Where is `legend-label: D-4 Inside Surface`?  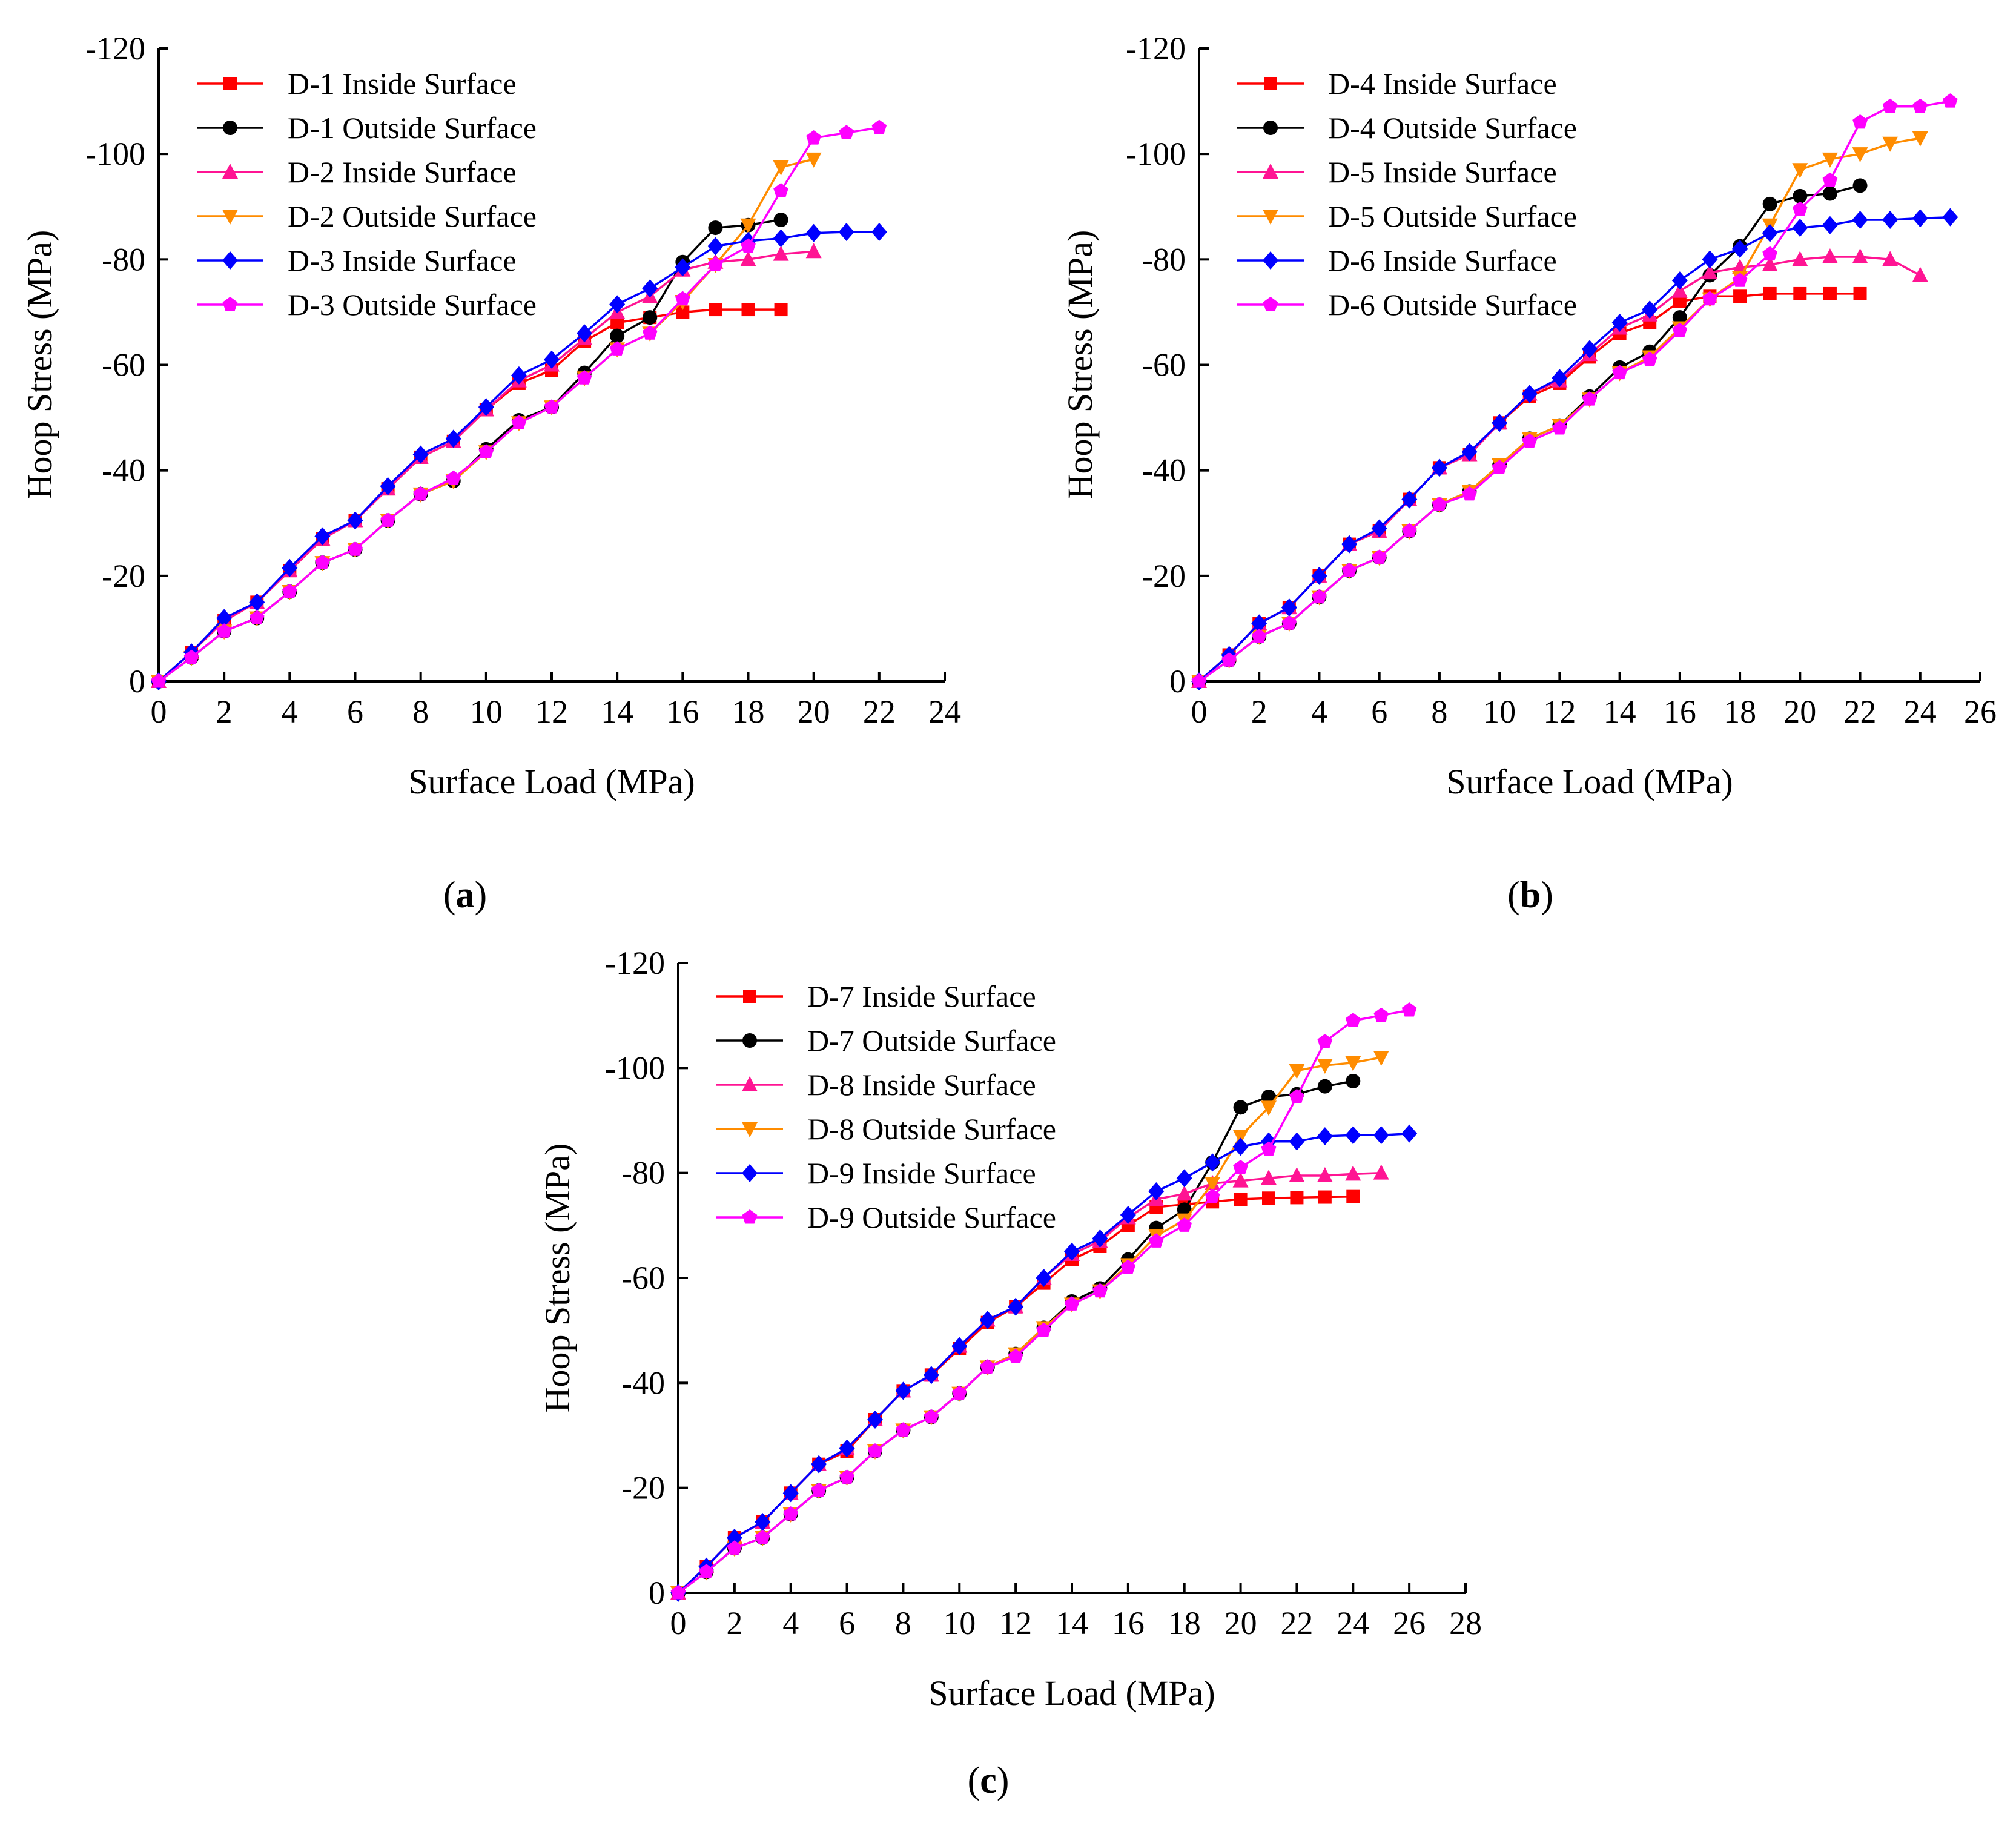
legend-label: D-4 Inside Surface is located at coordinates (1442, 84).